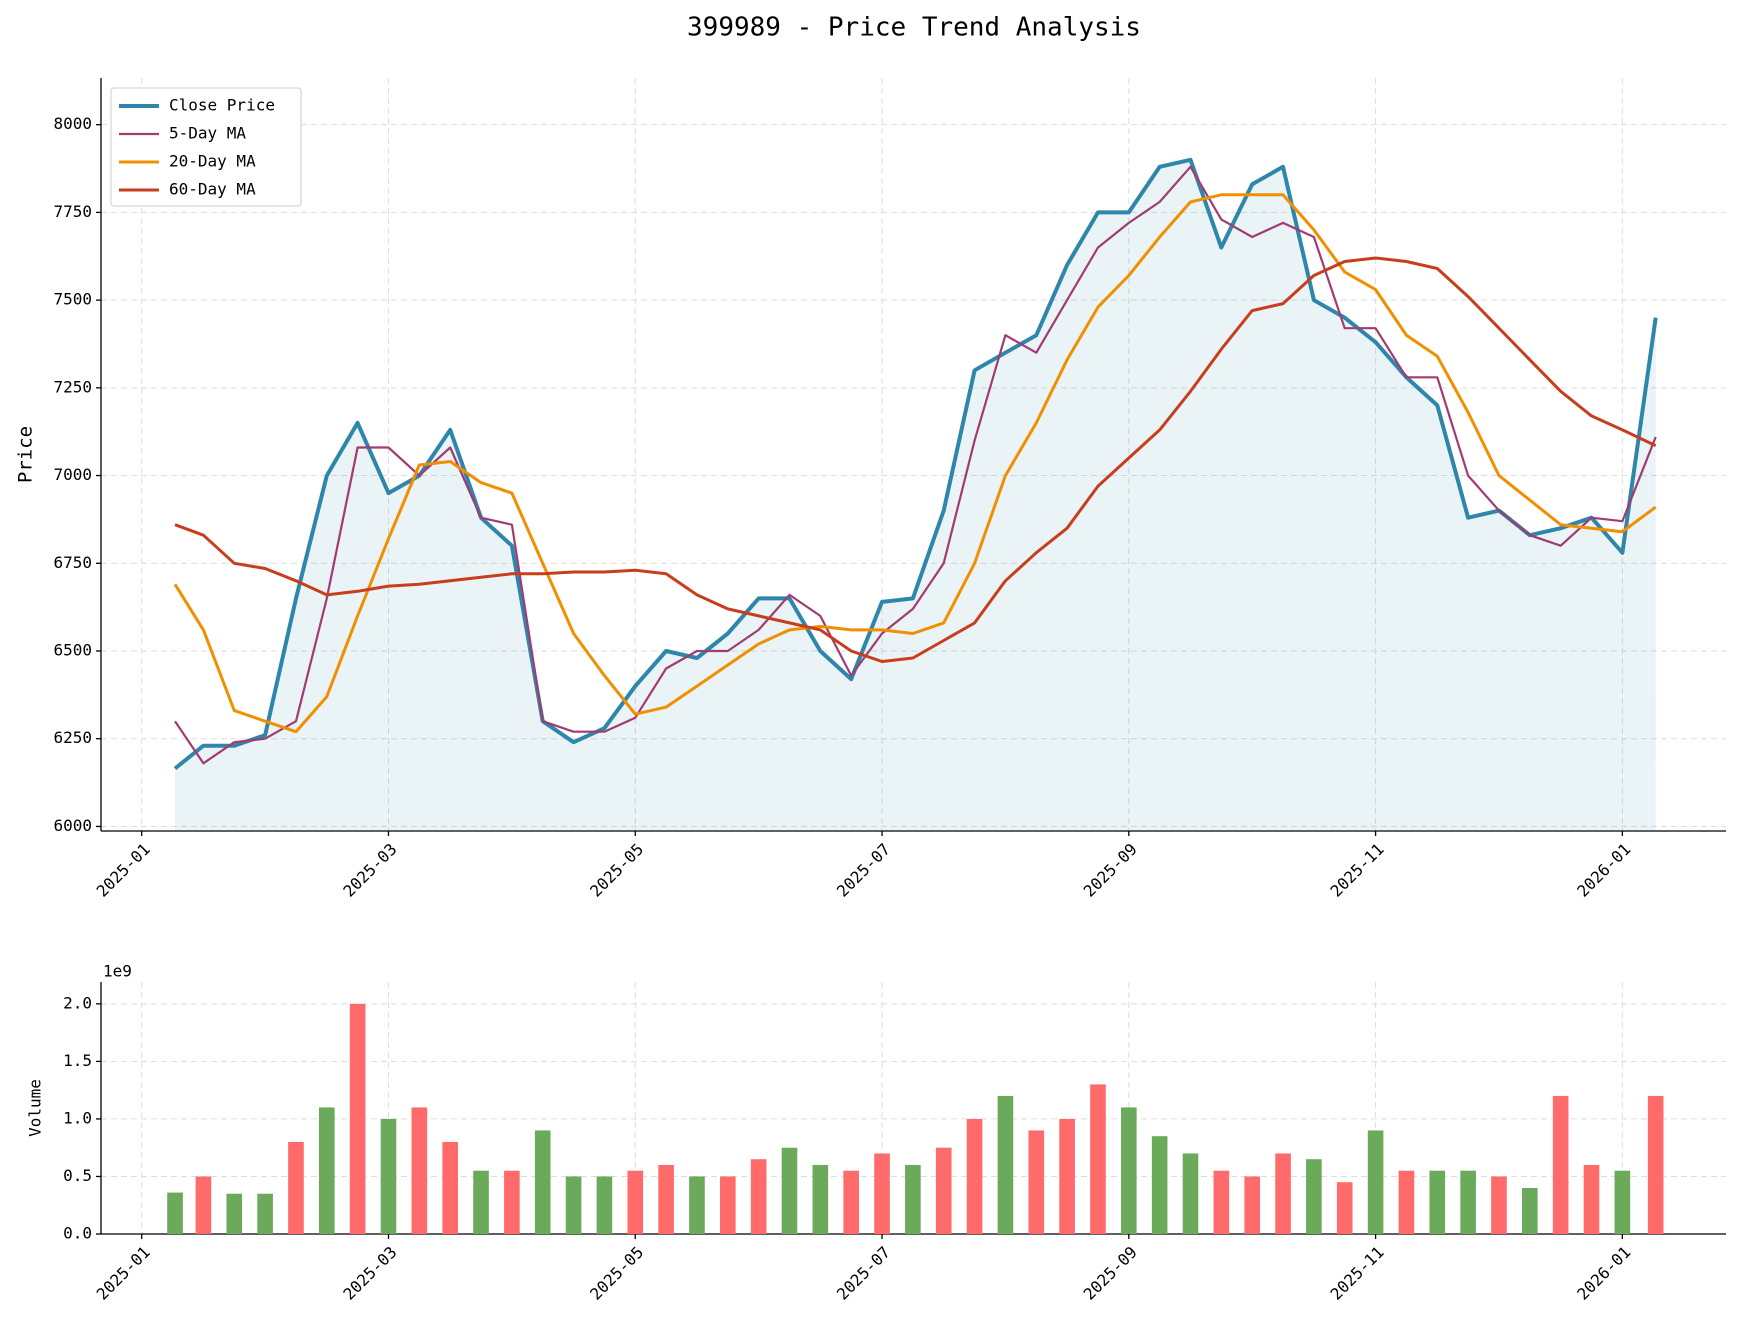 This screenshot has width=1743, height=1328. Describe the element at coordinates (77, 1117) in the screenshot. I see `y-tick-label: 1.0` at that location.